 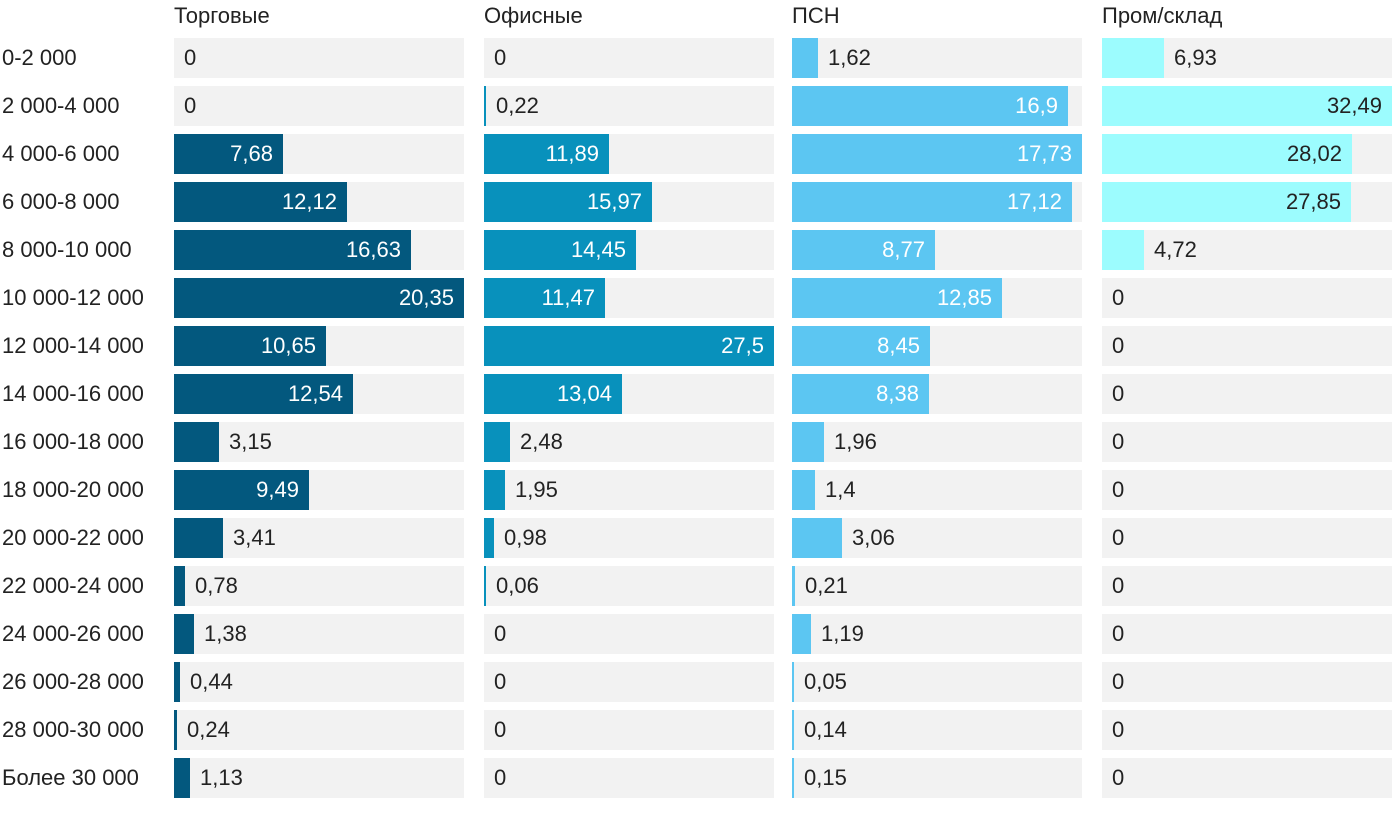 What do you see at coordinates (250, 441) in the screenshot?
I see `data-label: 3,15` at bounding box center [250, 441].